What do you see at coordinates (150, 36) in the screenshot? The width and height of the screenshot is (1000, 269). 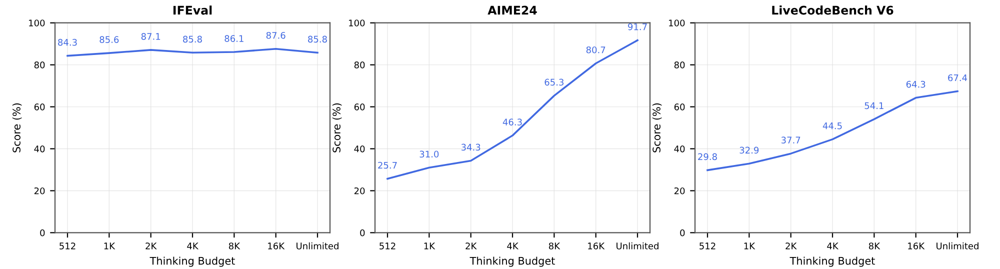 I see `data-label: 87.1` at bounding box center [150, 36].